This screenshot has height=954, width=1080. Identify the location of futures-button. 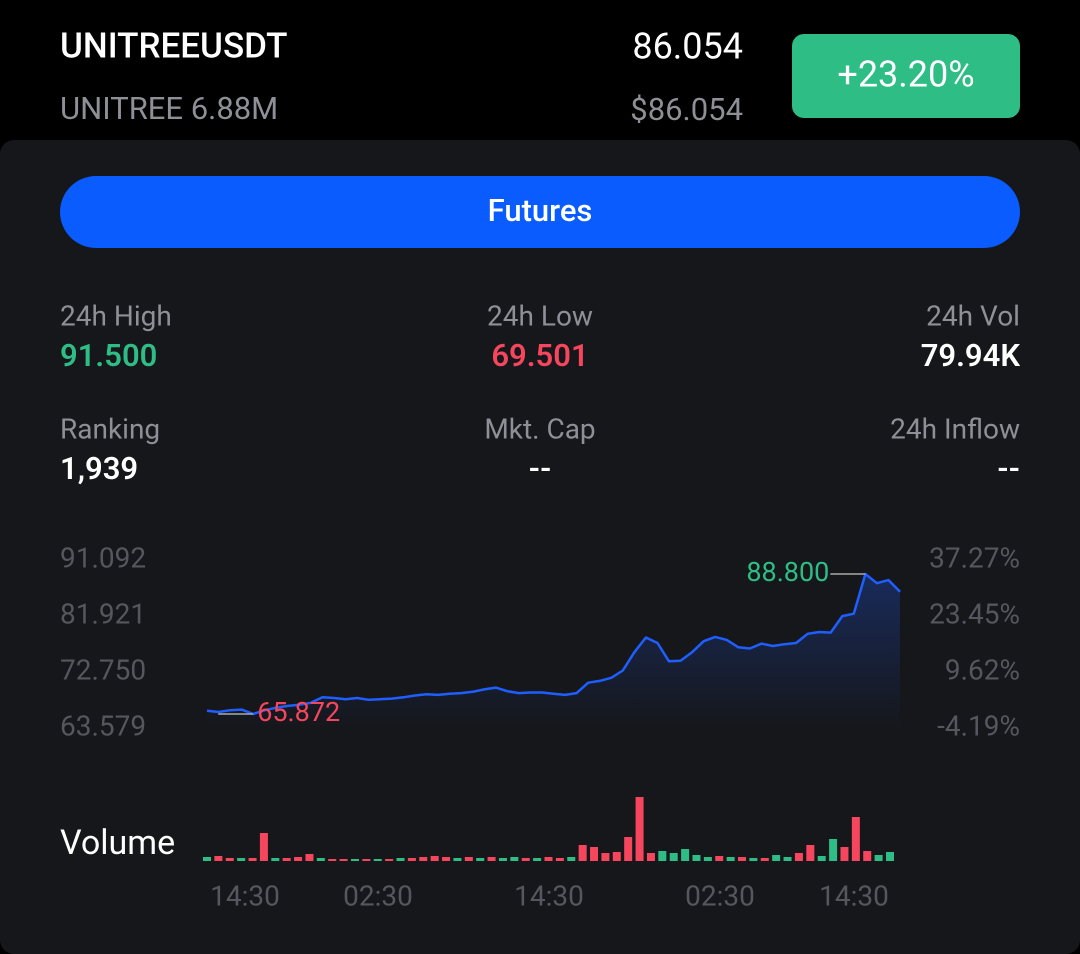
(540, 212).